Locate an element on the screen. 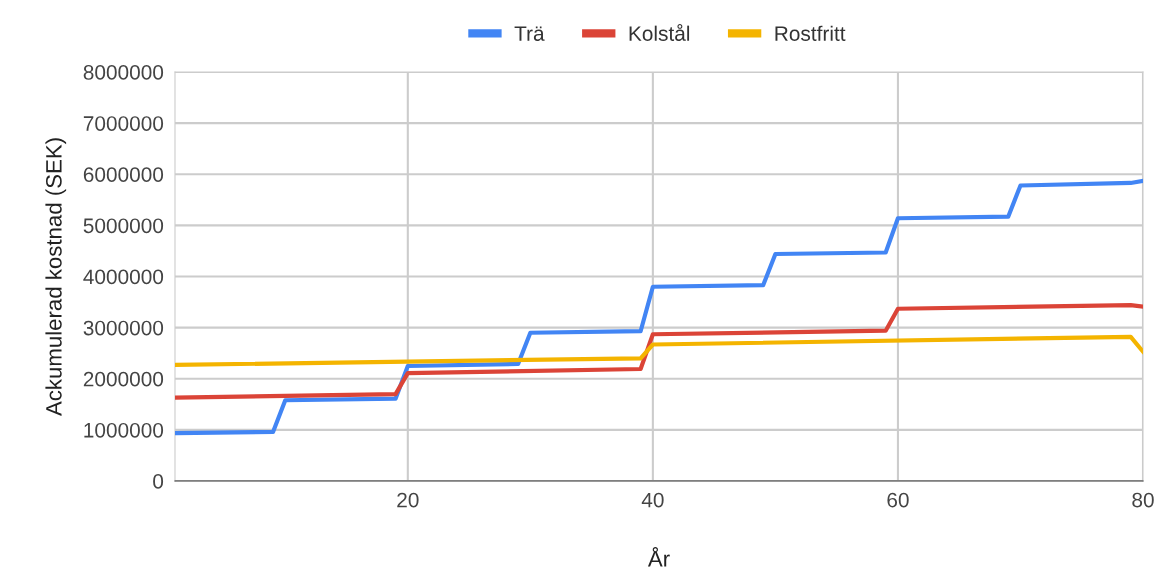 The image size is (1164, 573). x-tick-label: 40 is located at coordinates (652, 500).